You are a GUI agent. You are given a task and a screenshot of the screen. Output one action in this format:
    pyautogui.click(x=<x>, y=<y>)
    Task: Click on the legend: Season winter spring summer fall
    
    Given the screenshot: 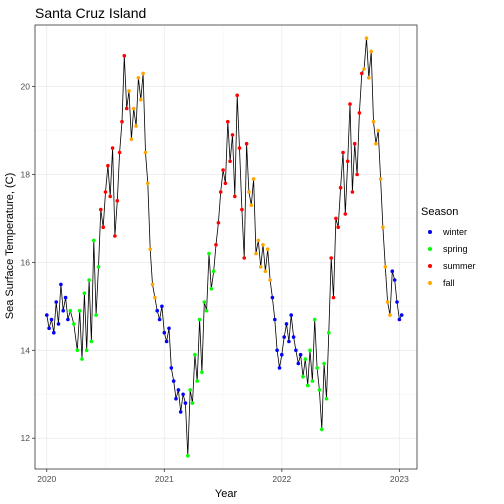 What is the action you would take?
    pyautogui.click(x=448, y=247)
    